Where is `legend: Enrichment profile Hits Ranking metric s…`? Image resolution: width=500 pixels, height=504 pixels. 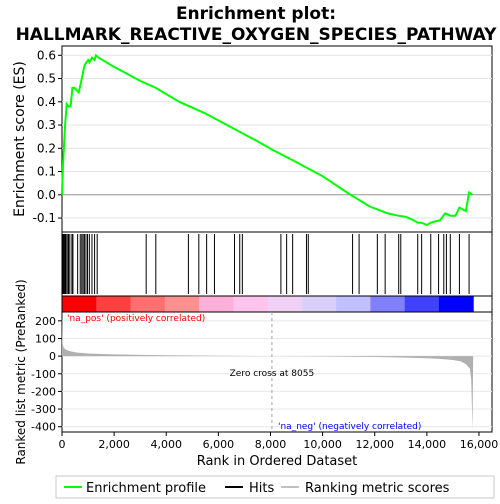
legend: Enrichment profile Hits Ranking metric s… is located at coordinates (275, 487).